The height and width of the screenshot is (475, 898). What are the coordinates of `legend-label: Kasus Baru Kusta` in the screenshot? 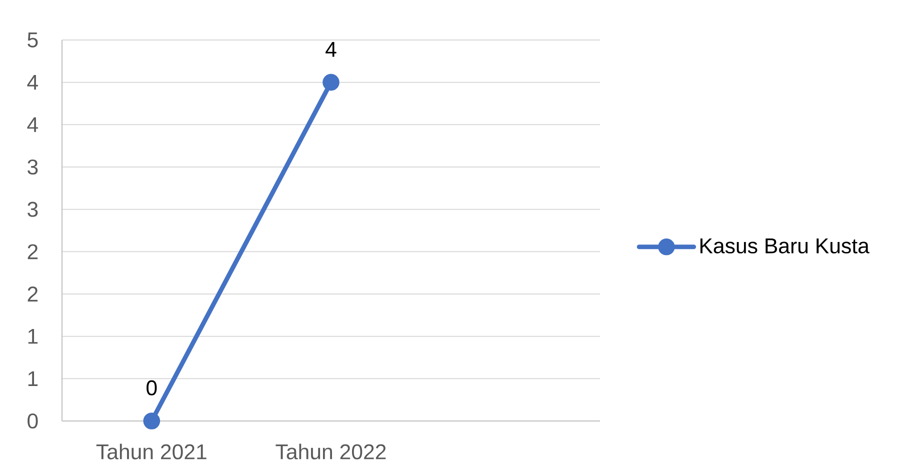 It's located at (785, 246).